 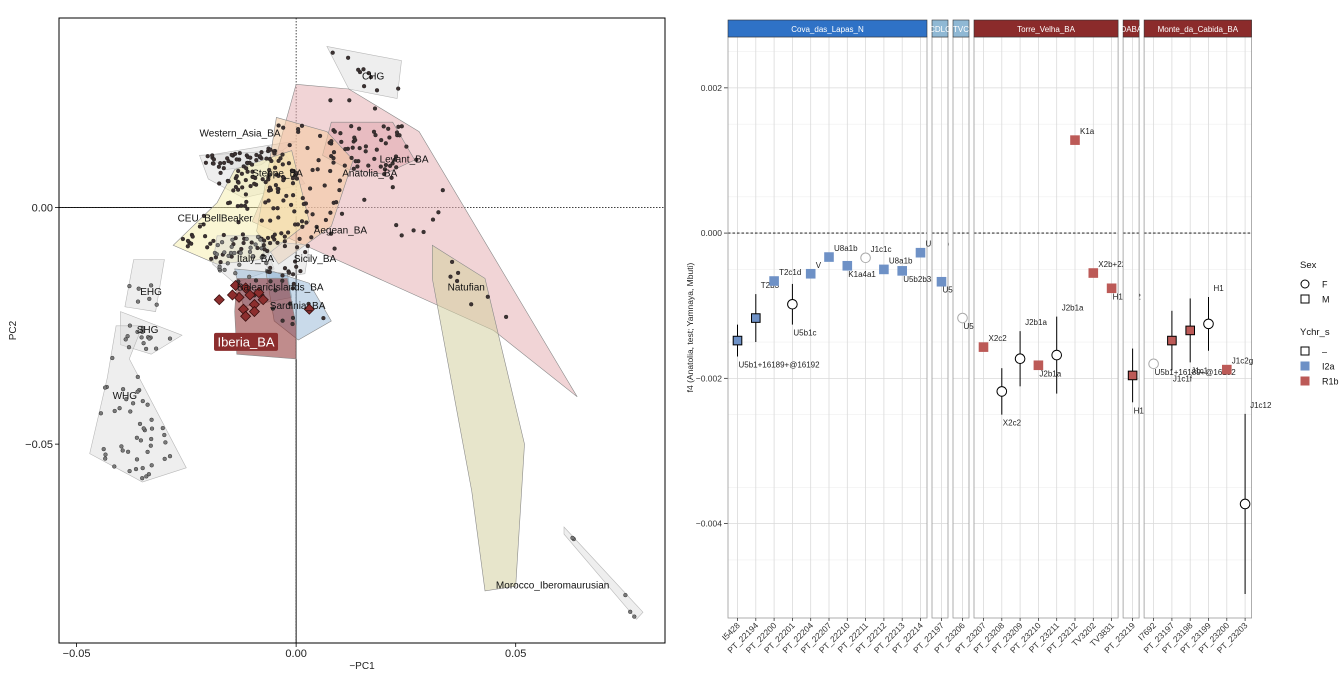 I want to click on hull-Natufian, so click(x=478, y=418).